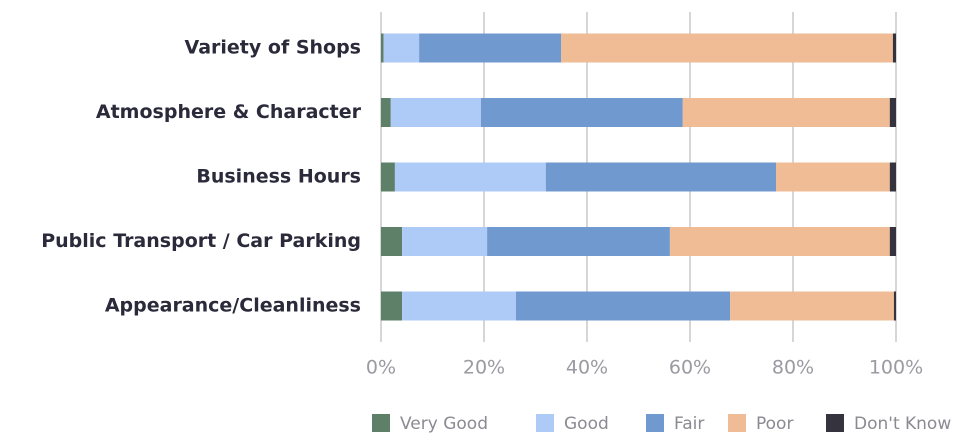 This screenshot has height=437, width=976. I want to click on category-label: Atmosphere & Character, so click(229, 112).